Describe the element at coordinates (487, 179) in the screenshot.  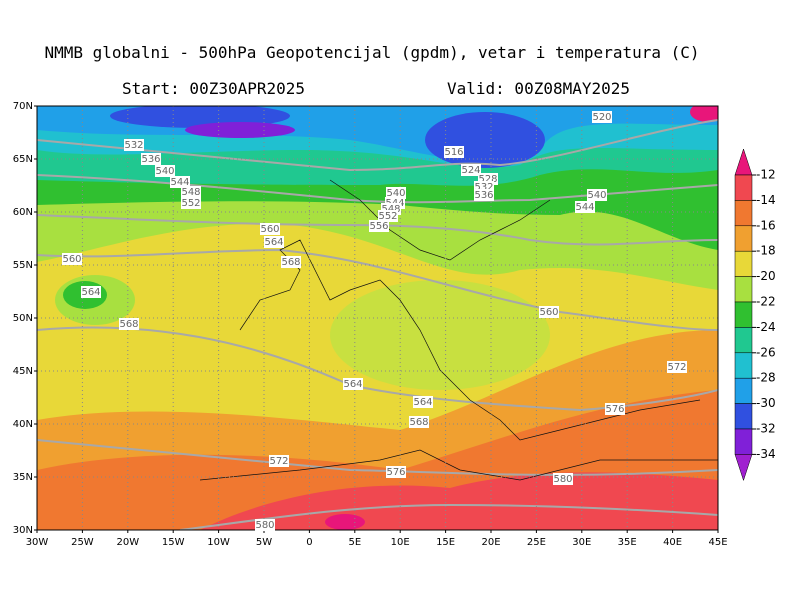
I see `contour-label: 528` at that location.